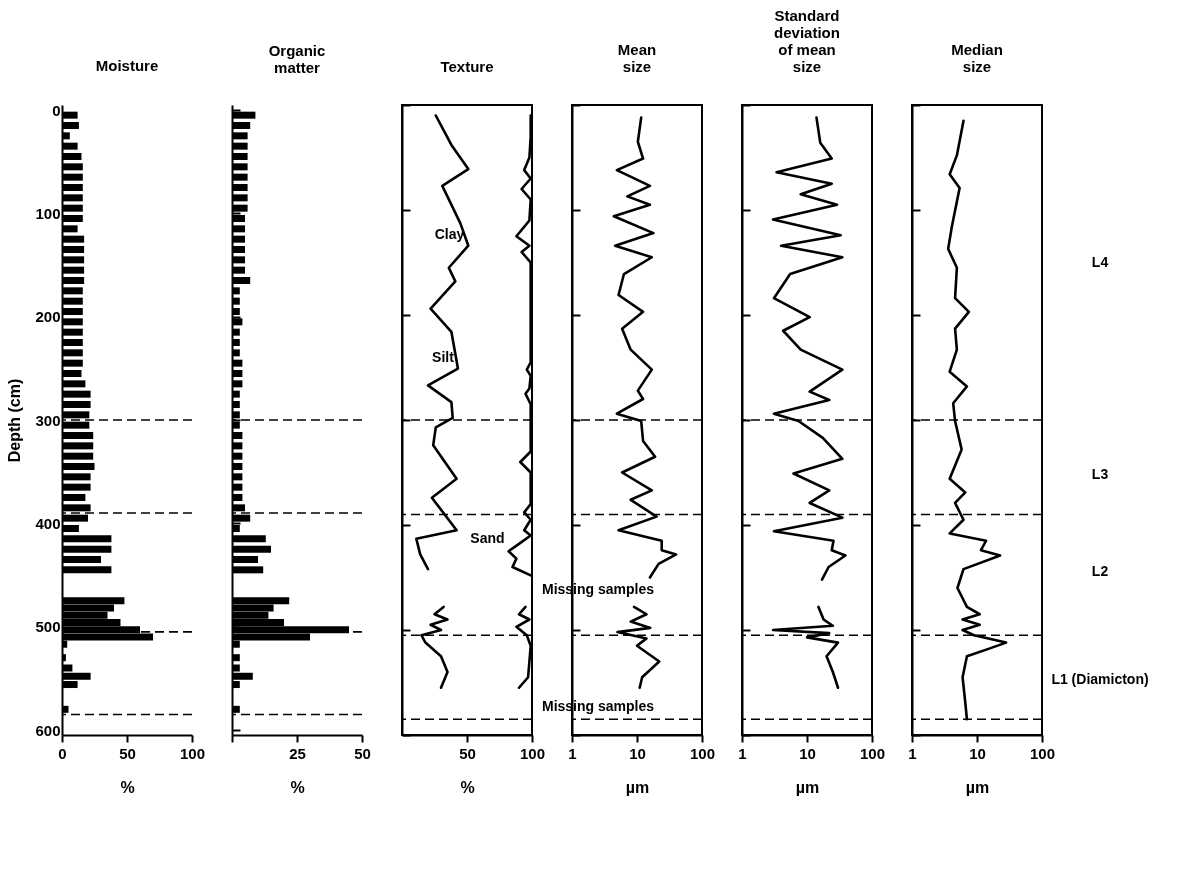 Image resolution: width=1204 pixels, height=869 pixels. Describe the element at coordinates (56, 110) in the screenshot. I see `y-tick-label: 0` at that location.